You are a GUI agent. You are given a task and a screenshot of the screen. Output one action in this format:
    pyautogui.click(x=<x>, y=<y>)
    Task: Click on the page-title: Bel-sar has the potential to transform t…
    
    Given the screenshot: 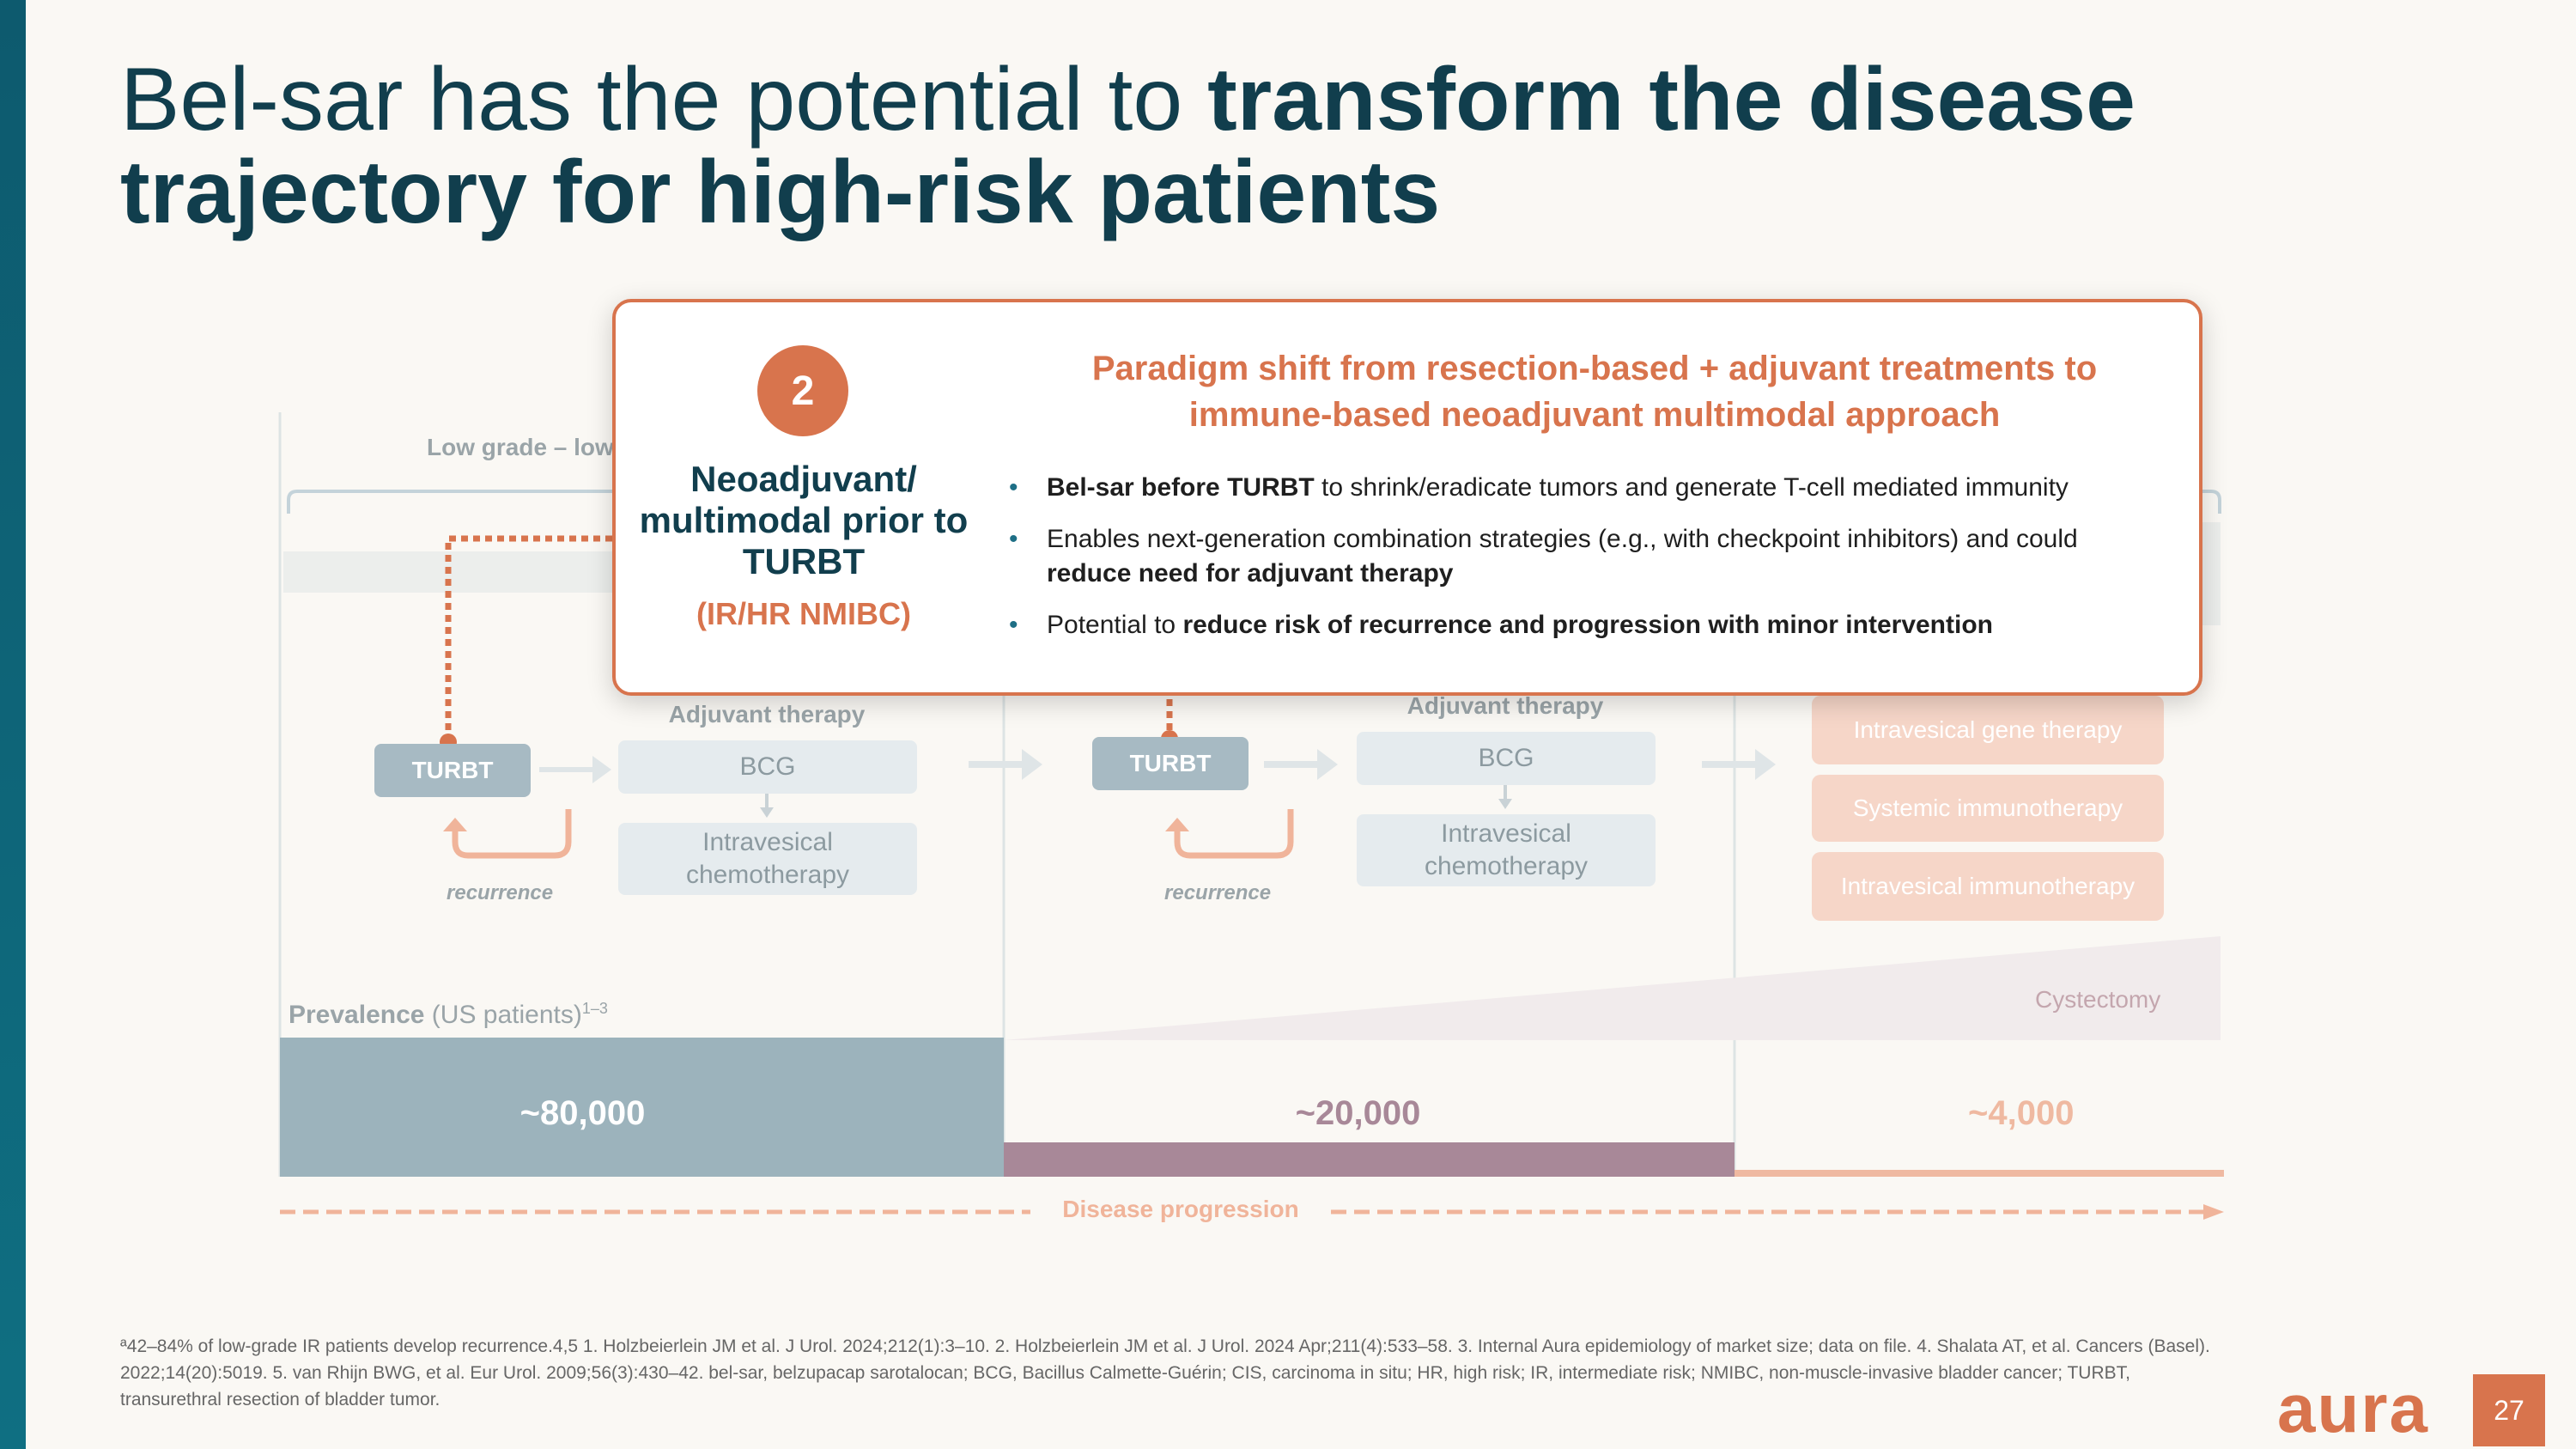 What is the action you would take?
    pyautogui.click(x=1128, y=146)
    